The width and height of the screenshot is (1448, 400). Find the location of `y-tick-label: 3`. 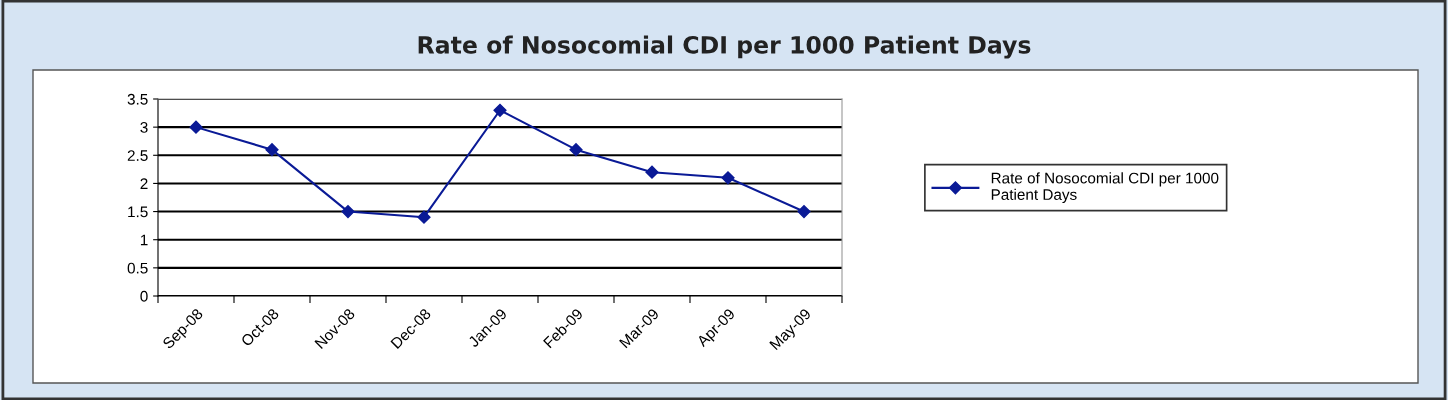

y-tick-label: 3 is located at coordinates (144, 127).